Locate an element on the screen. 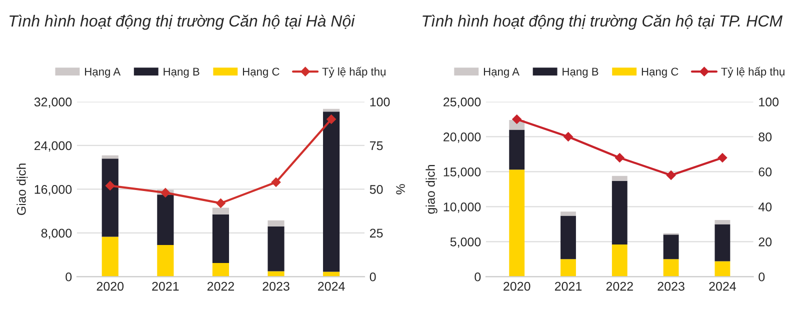 The width and height of the screenshot is (810, 318). y-axis-title: giao dịch is located at coordinates (432, 189).